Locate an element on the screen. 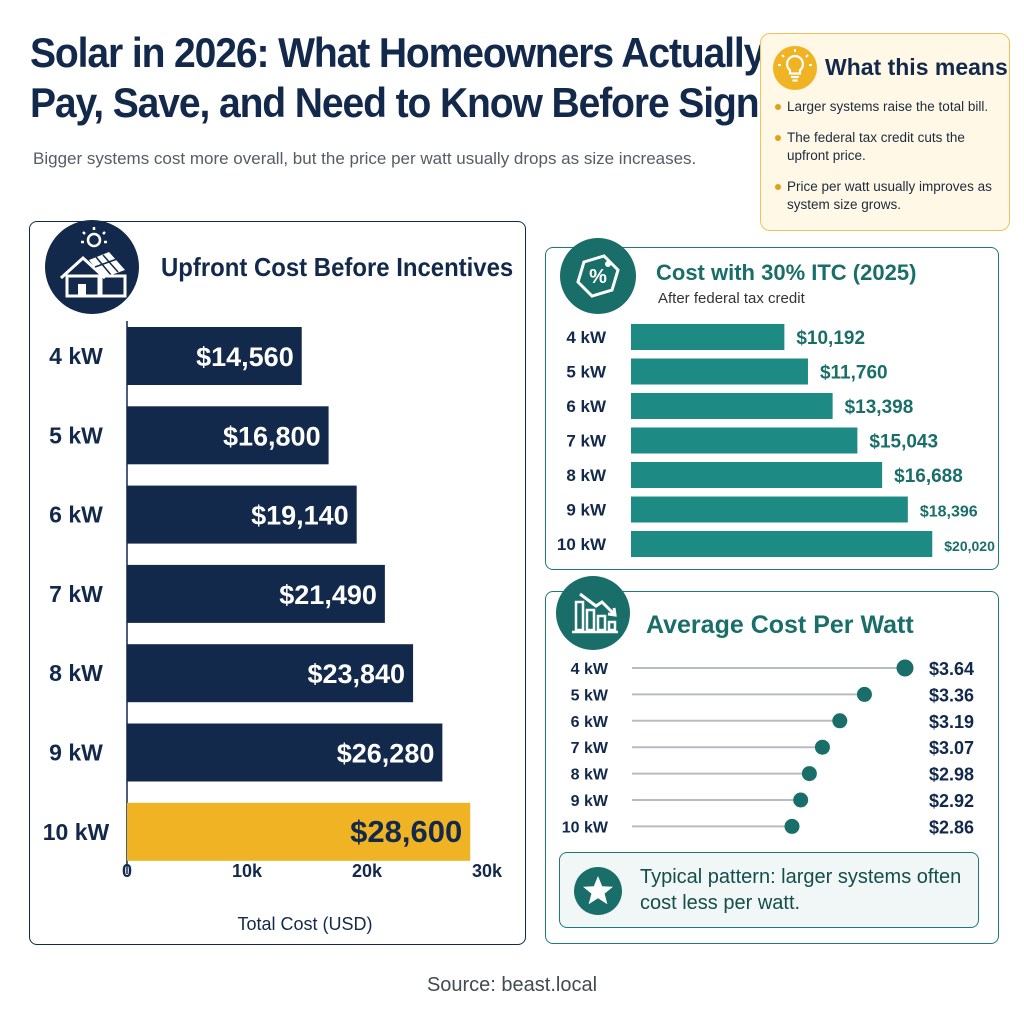 The image size is (1024, 1024). callout-title: What this means is located at coordinates (916, 67).